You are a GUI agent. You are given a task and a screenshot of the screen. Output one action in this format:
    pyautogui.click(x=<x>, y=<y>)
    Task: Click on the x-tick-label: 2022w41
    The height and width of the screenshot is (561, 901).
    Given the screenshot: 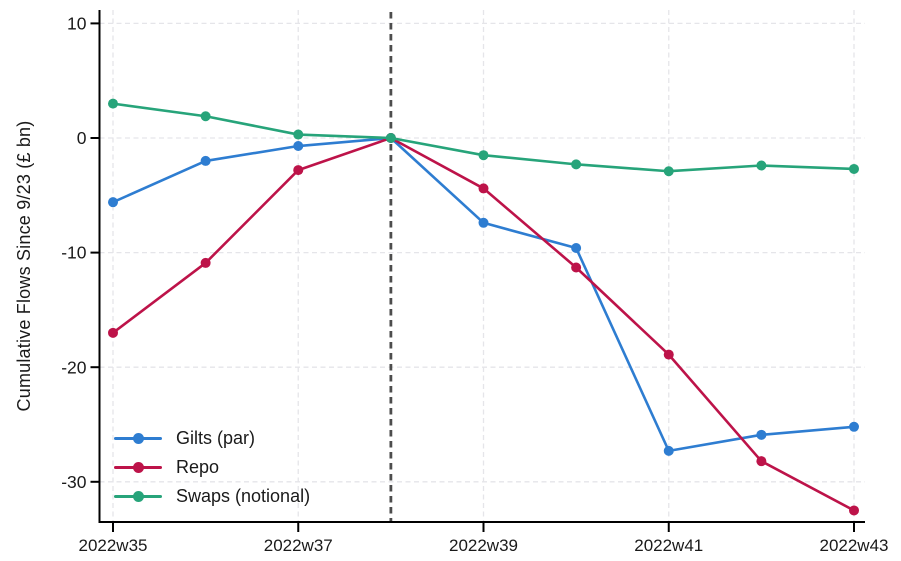 What is the action you would take?
    pyautogui.click(x=668, y=545)
    